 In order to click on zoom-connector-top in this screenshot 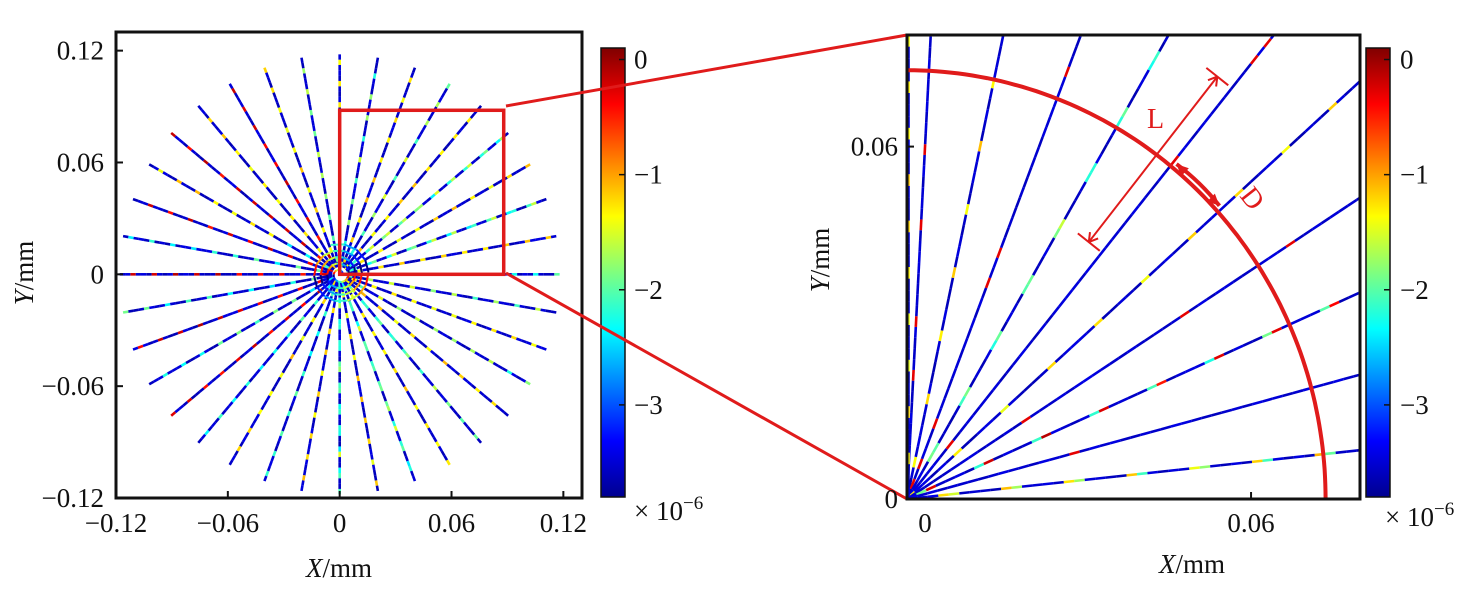, I will do `click(706, 70)`.